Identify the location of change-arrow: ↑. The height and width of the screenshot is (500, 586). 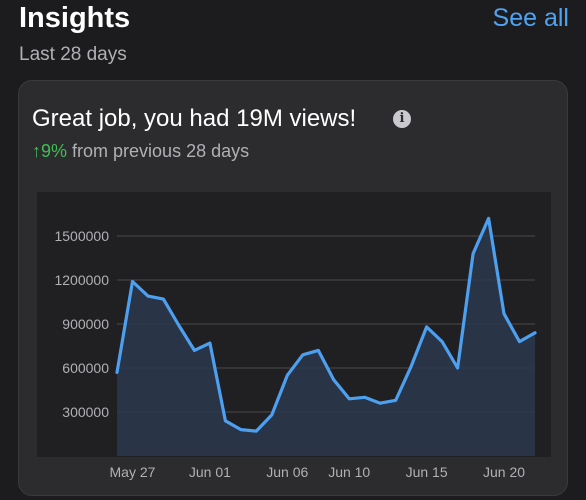
(36, 151).